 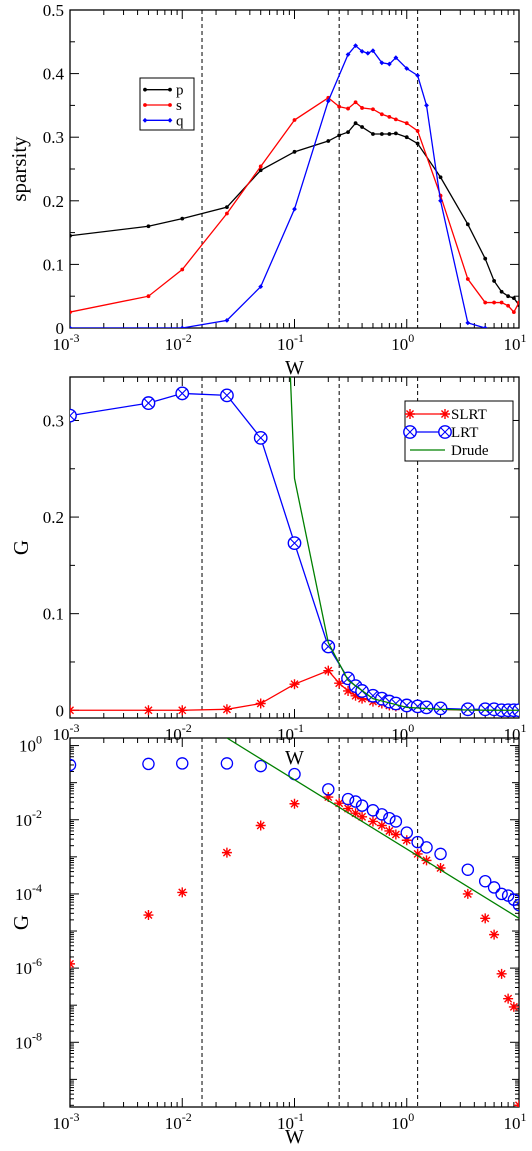 What do you see at coordinates (53, 614) in the screenshot?
I see `y-tick-label: 0.1` at bounding box center [53, 614].